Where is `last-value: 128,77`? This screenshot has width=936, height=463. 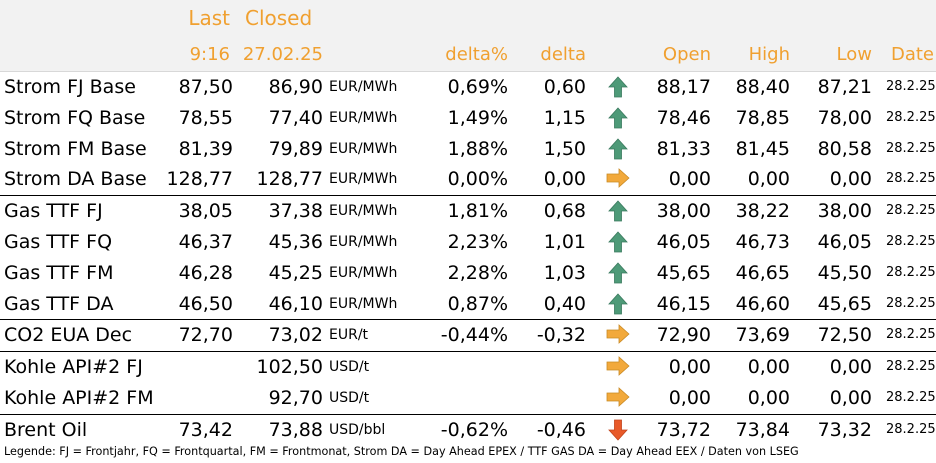
last-value: 128,77 is located at coordinates (199, 179).